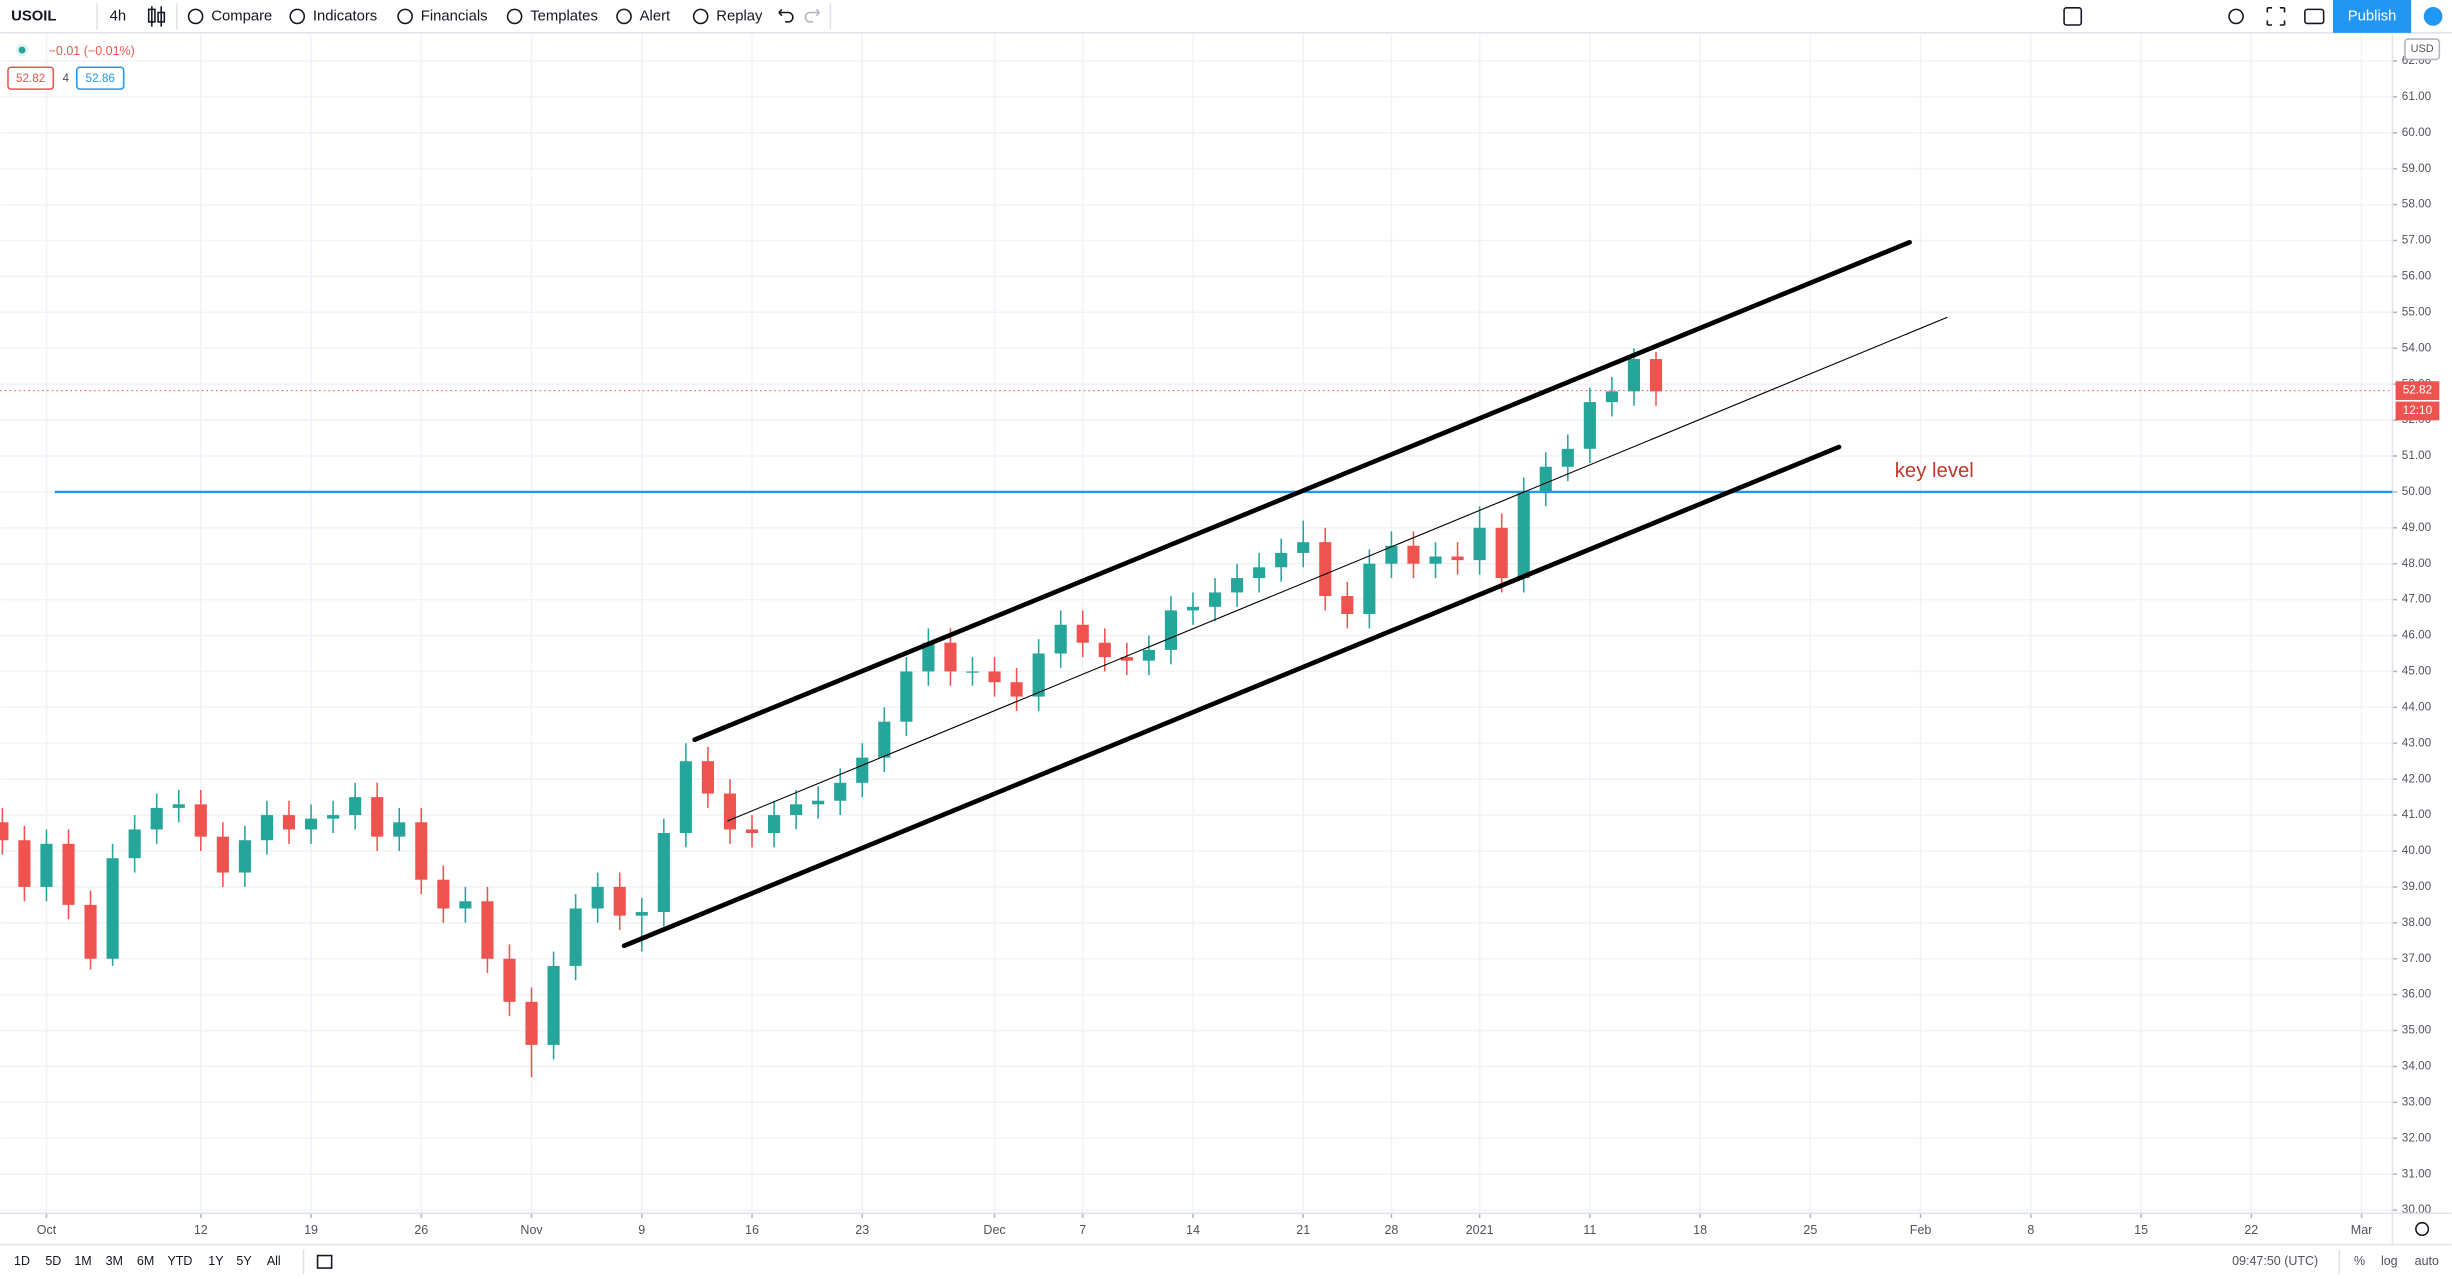 This screenshot has height=1279, width=2452. I want to click on toolbar-button: Indicators, so click(345, 16).